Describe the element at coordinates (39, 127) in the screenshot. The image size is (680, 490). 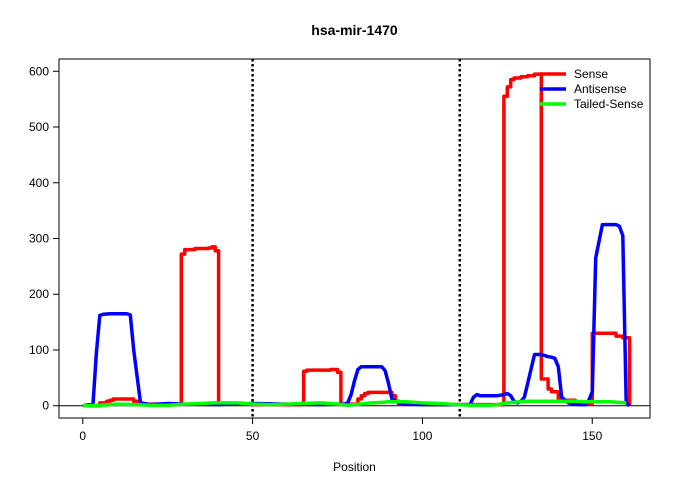
I see `y-tick-label: 500` at that location.